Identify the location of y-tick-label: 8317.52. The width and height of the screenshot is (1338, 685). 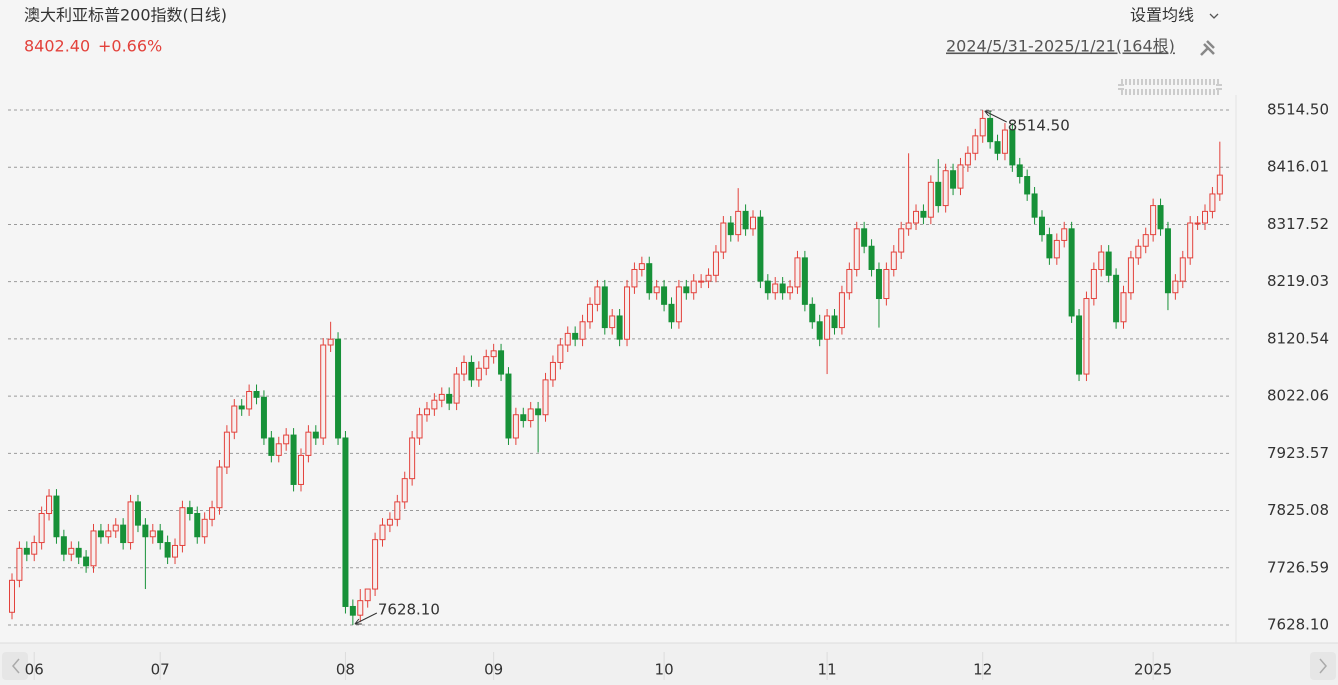
(1298, 224).